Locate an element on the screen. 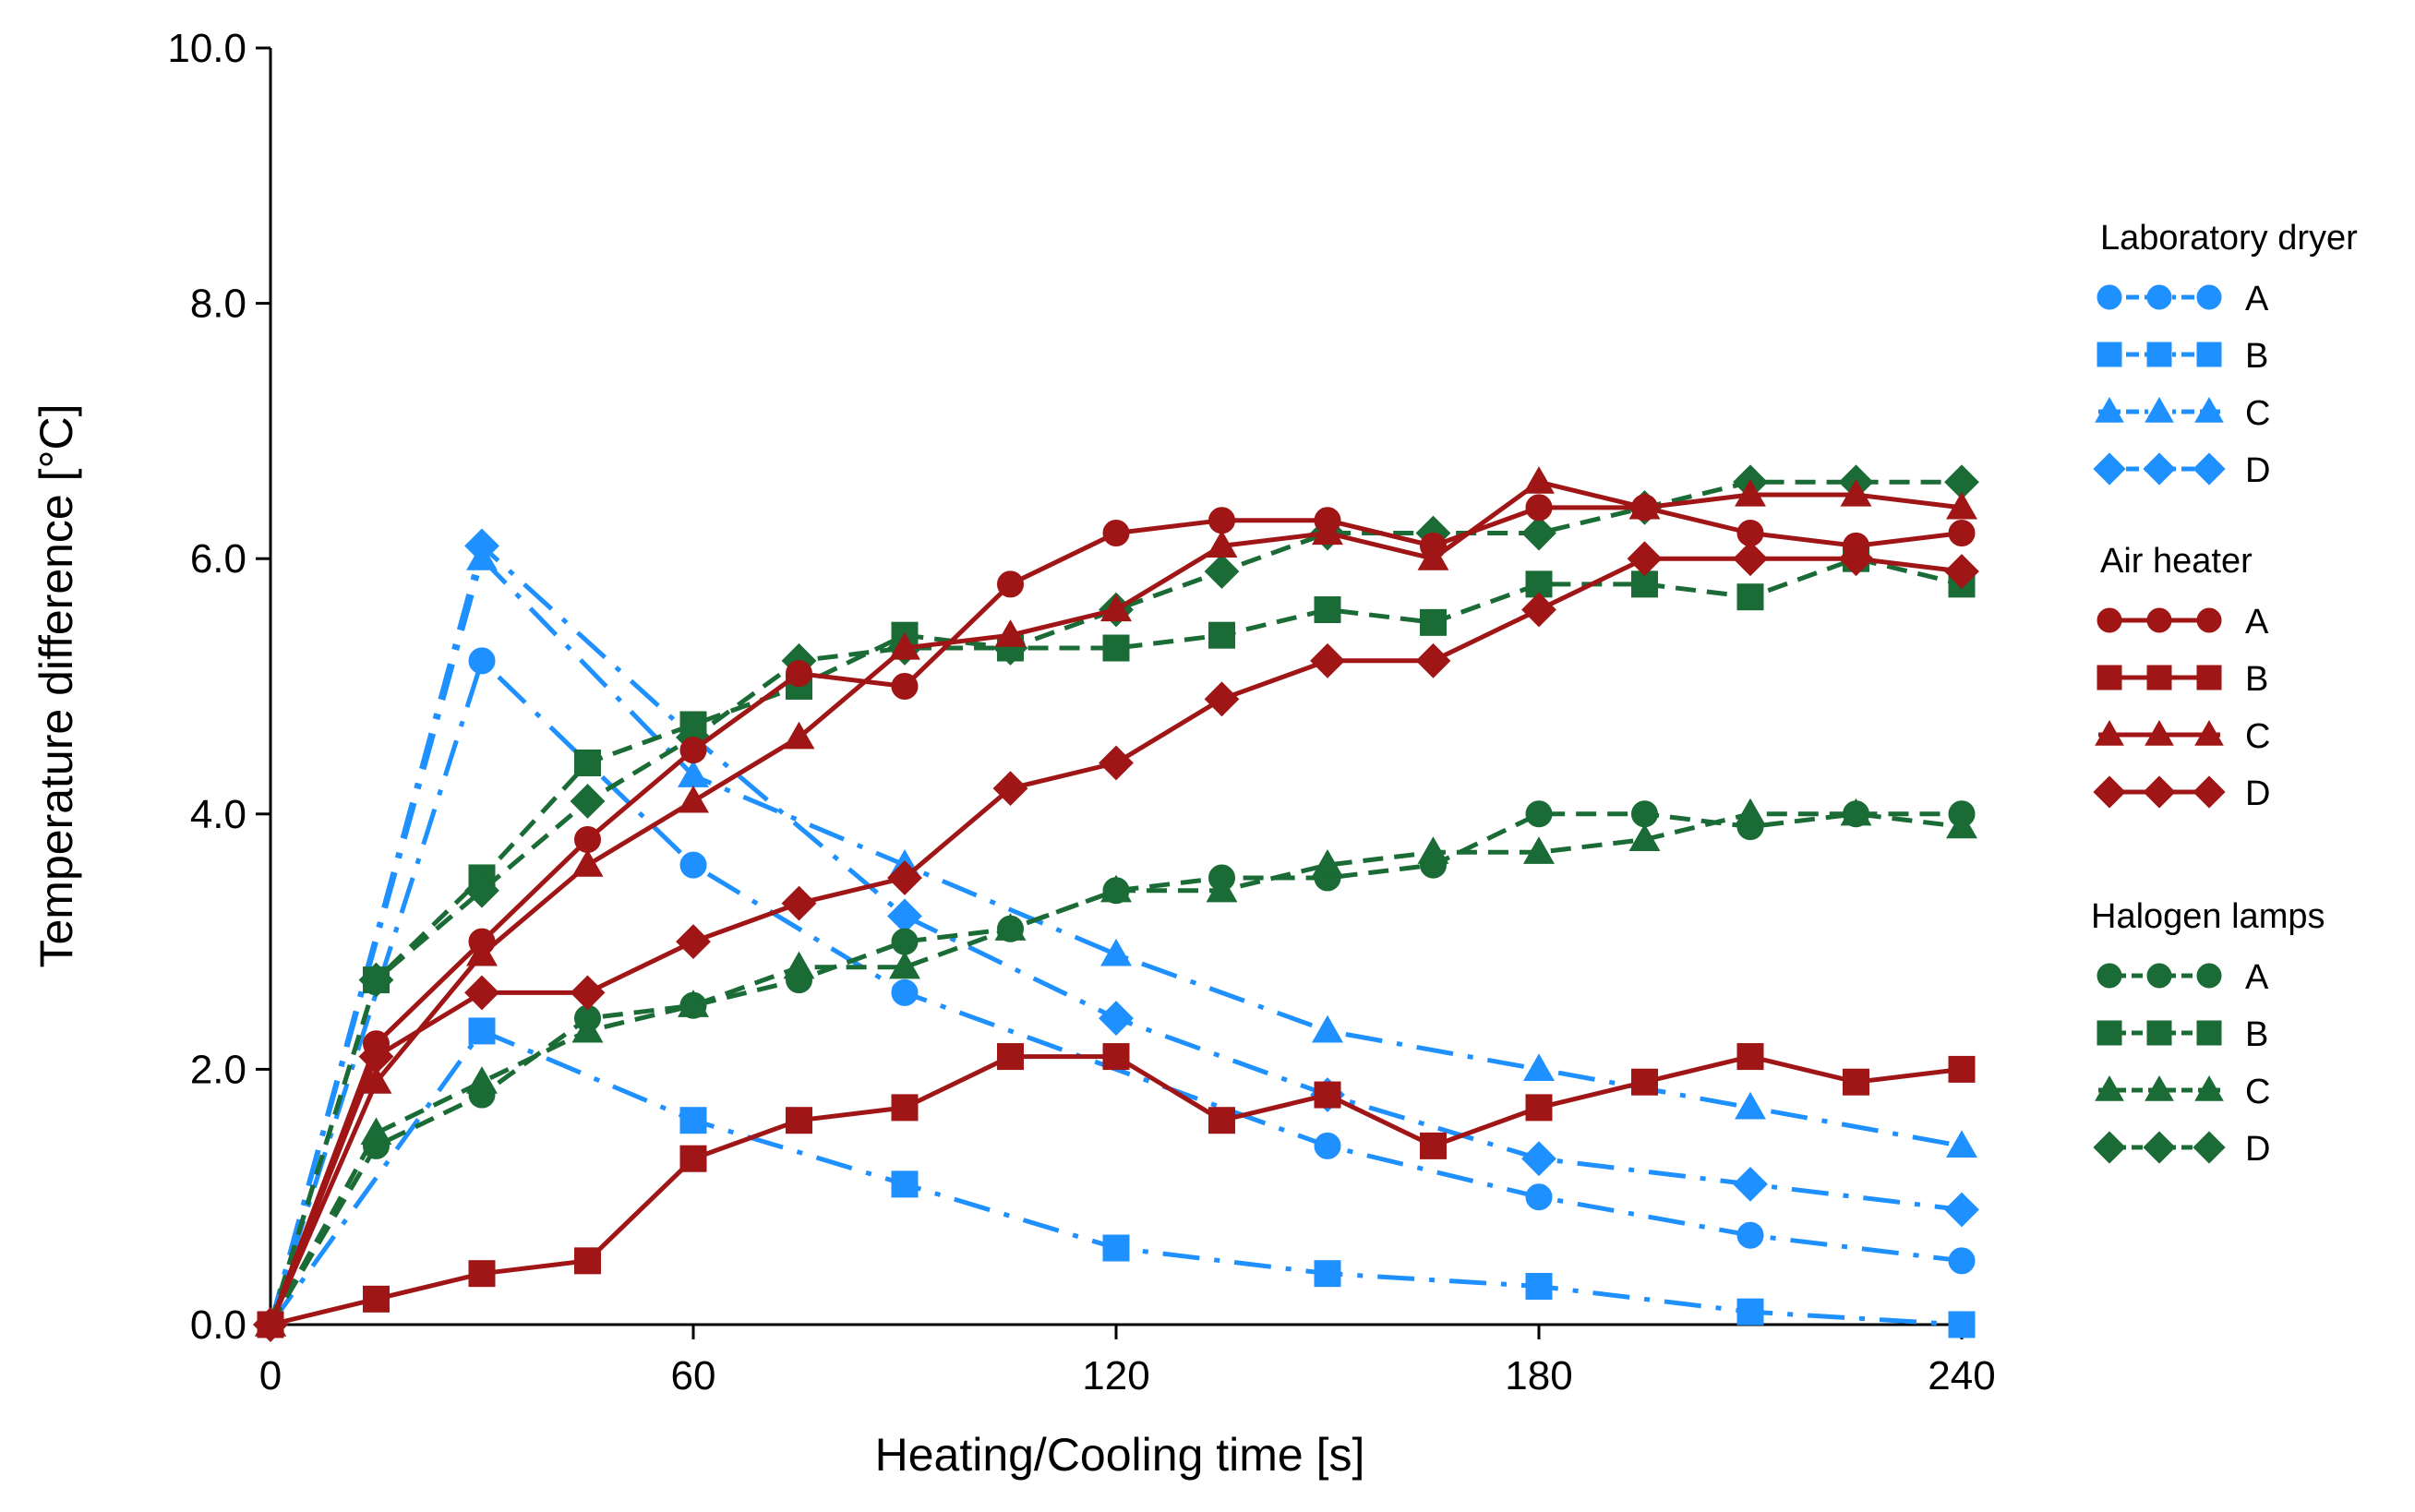  legend-laboratory-dryer-a-marker is located at coordinates (2159, 297).